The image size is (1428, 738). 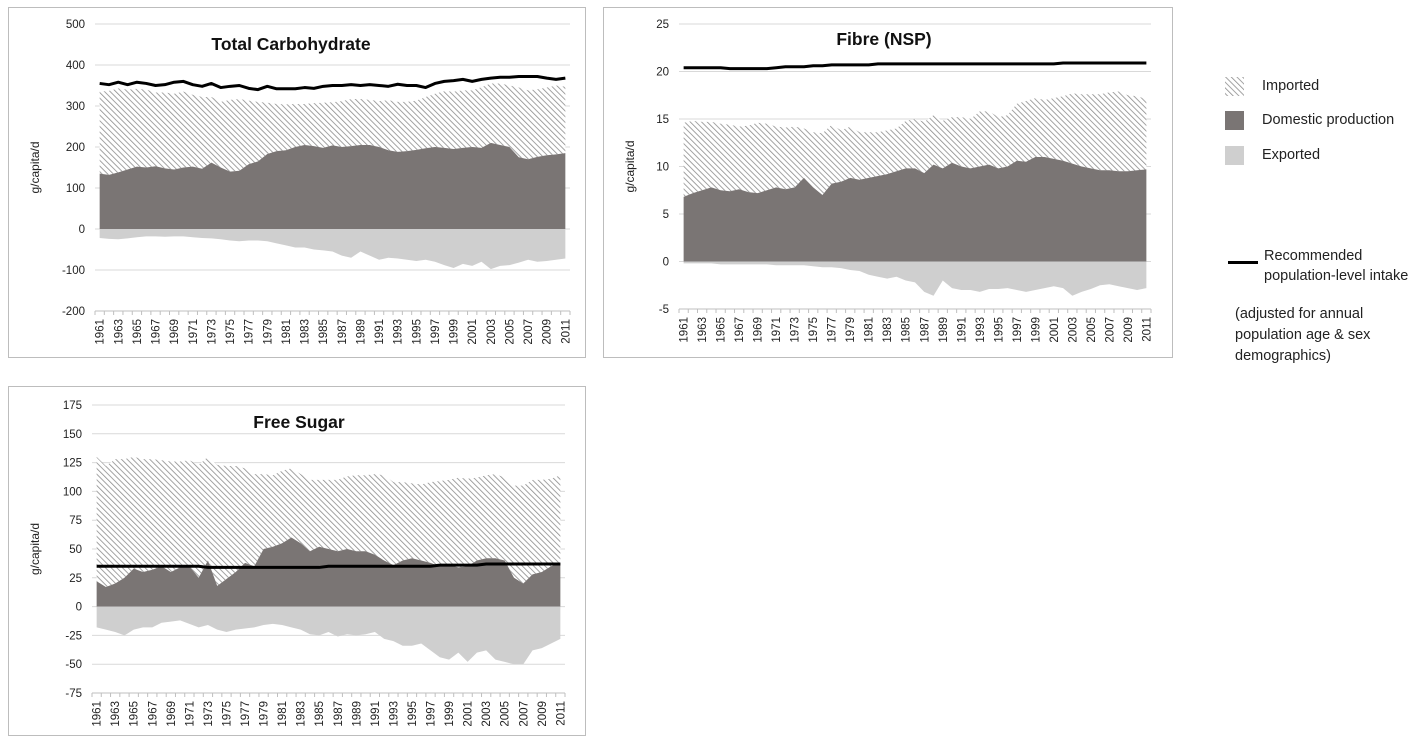 I want to click on y-tick-label: 150, so click(x=72, y=435).